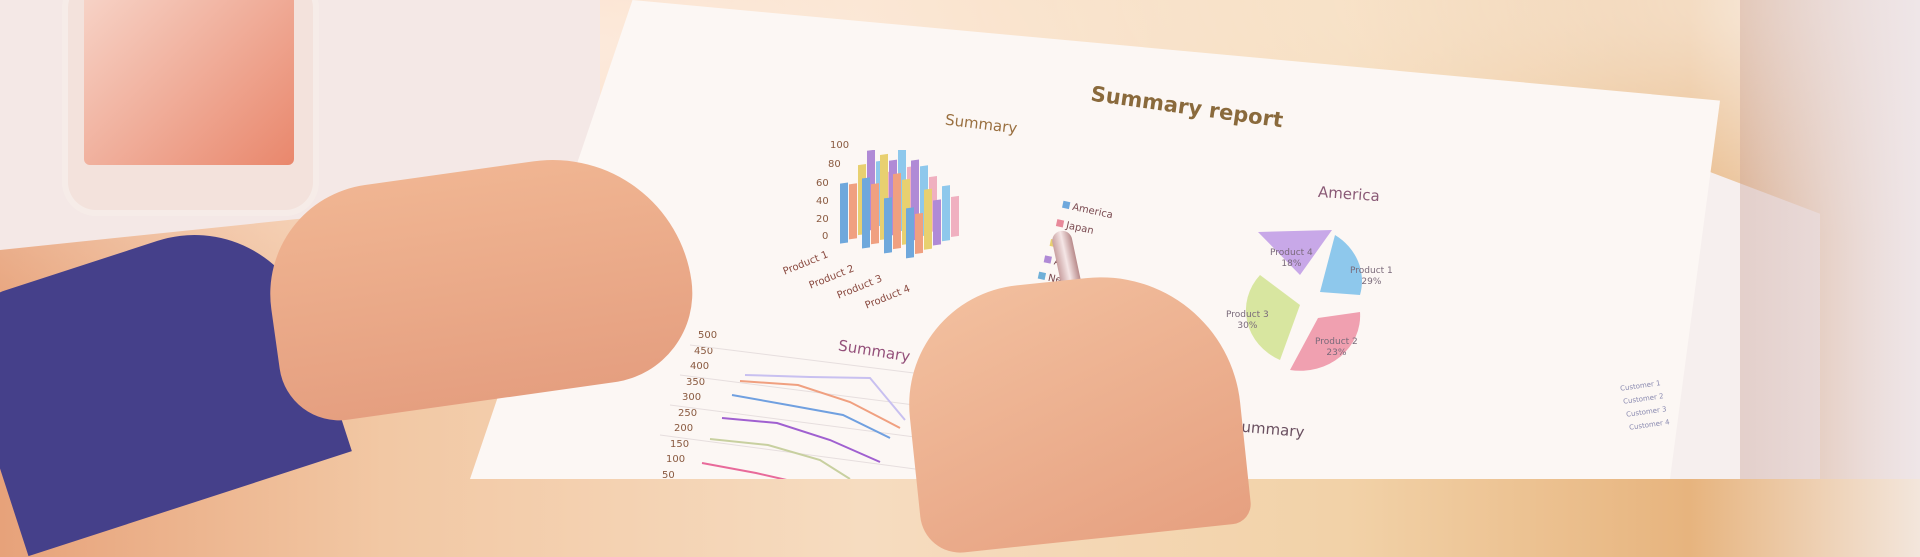 Image resolution: width=1920 pixels, height=557 pixels. Describe the element at coordinates (668, 475) in the screenshot. I see `tick: 50` at that location.